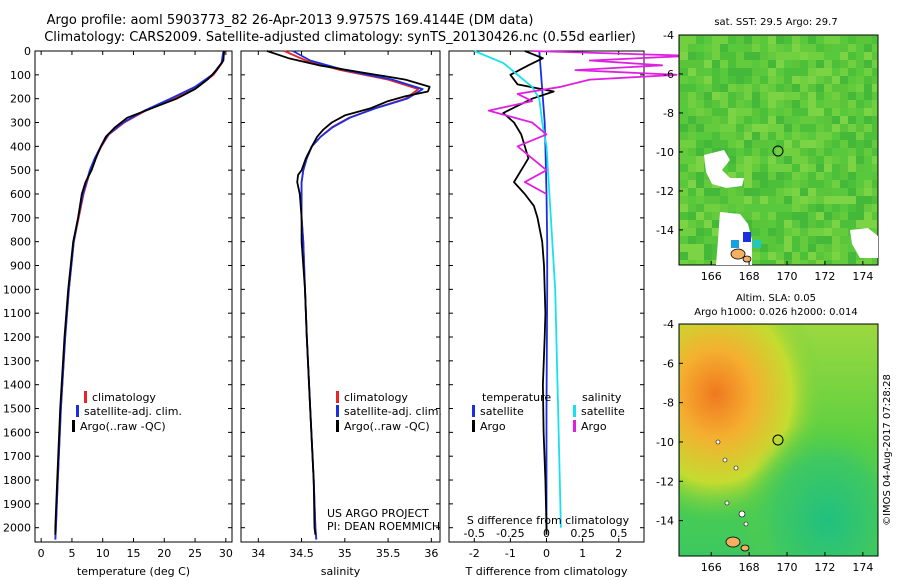  What do you see at coordinates (862, 276) in the screenshot?
I see `map-x-tick-label: 174` at bounding box center [862, 276].